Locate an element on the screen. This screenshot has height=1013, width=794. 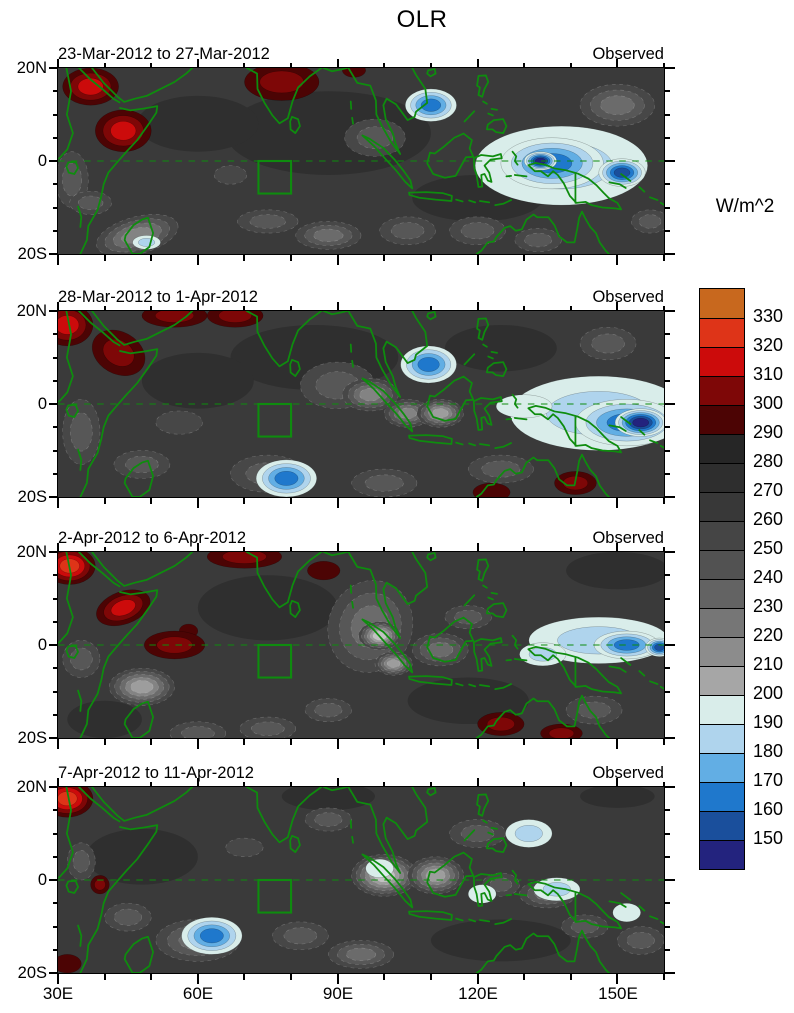
colorbar-label-160: 160 is located at coordinates (768, 809).